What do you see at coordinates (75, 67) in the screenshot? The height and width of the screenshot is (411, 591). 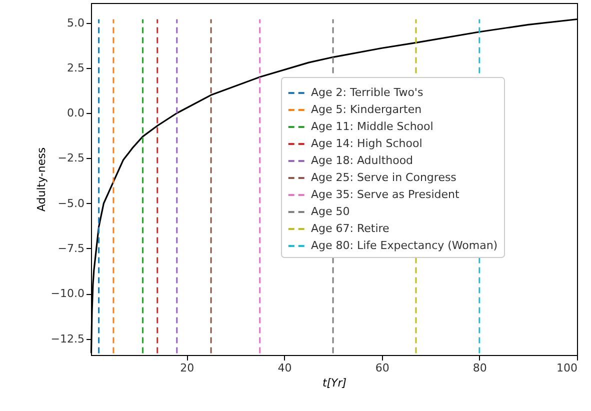 I see `y-tick-label: 2.5` at bounding box center [75, 67].